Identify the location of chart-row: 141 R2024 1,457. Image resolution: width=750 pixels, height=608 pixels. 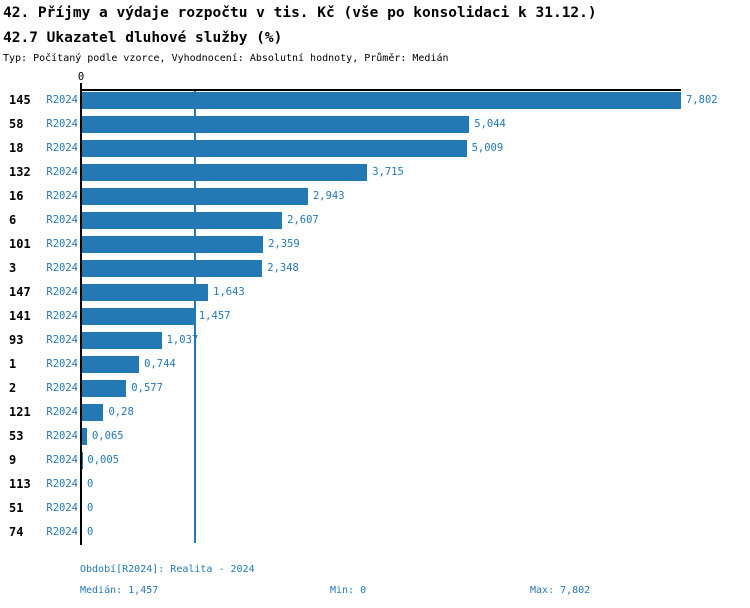
(375, 316).